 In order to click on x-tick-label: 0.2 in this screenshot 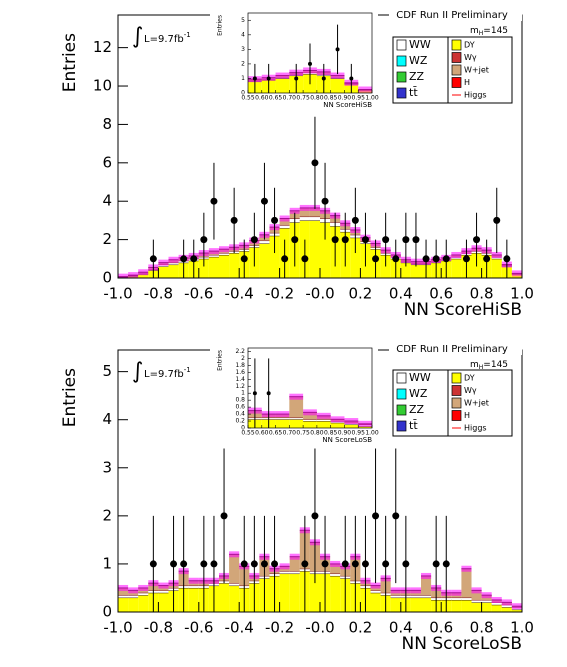, I will do `click(360, 628)`.